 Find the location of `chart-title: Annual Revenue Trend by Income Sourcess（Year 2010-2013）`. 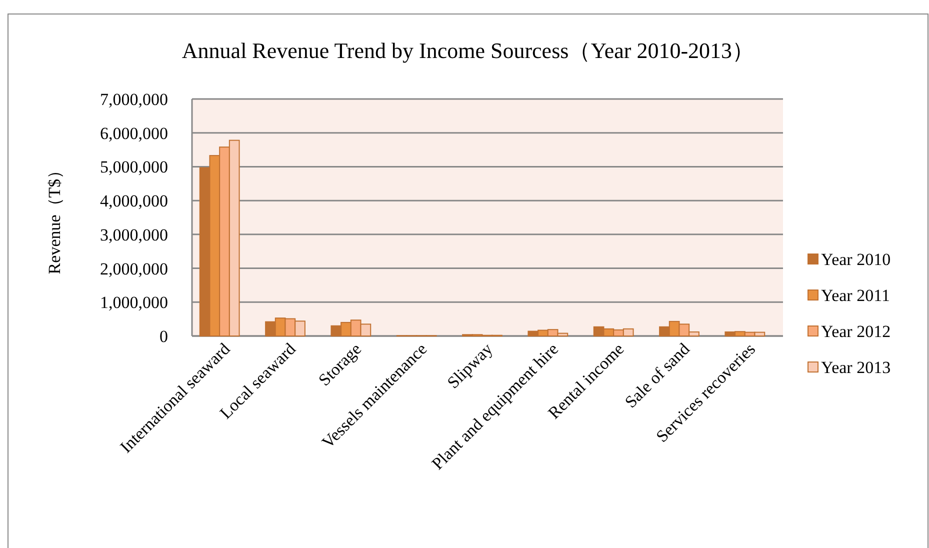

chart-title: Annual Revenue Trend by Income Sourcess（Year 2010-2013） is located at coordinates (468, 50).